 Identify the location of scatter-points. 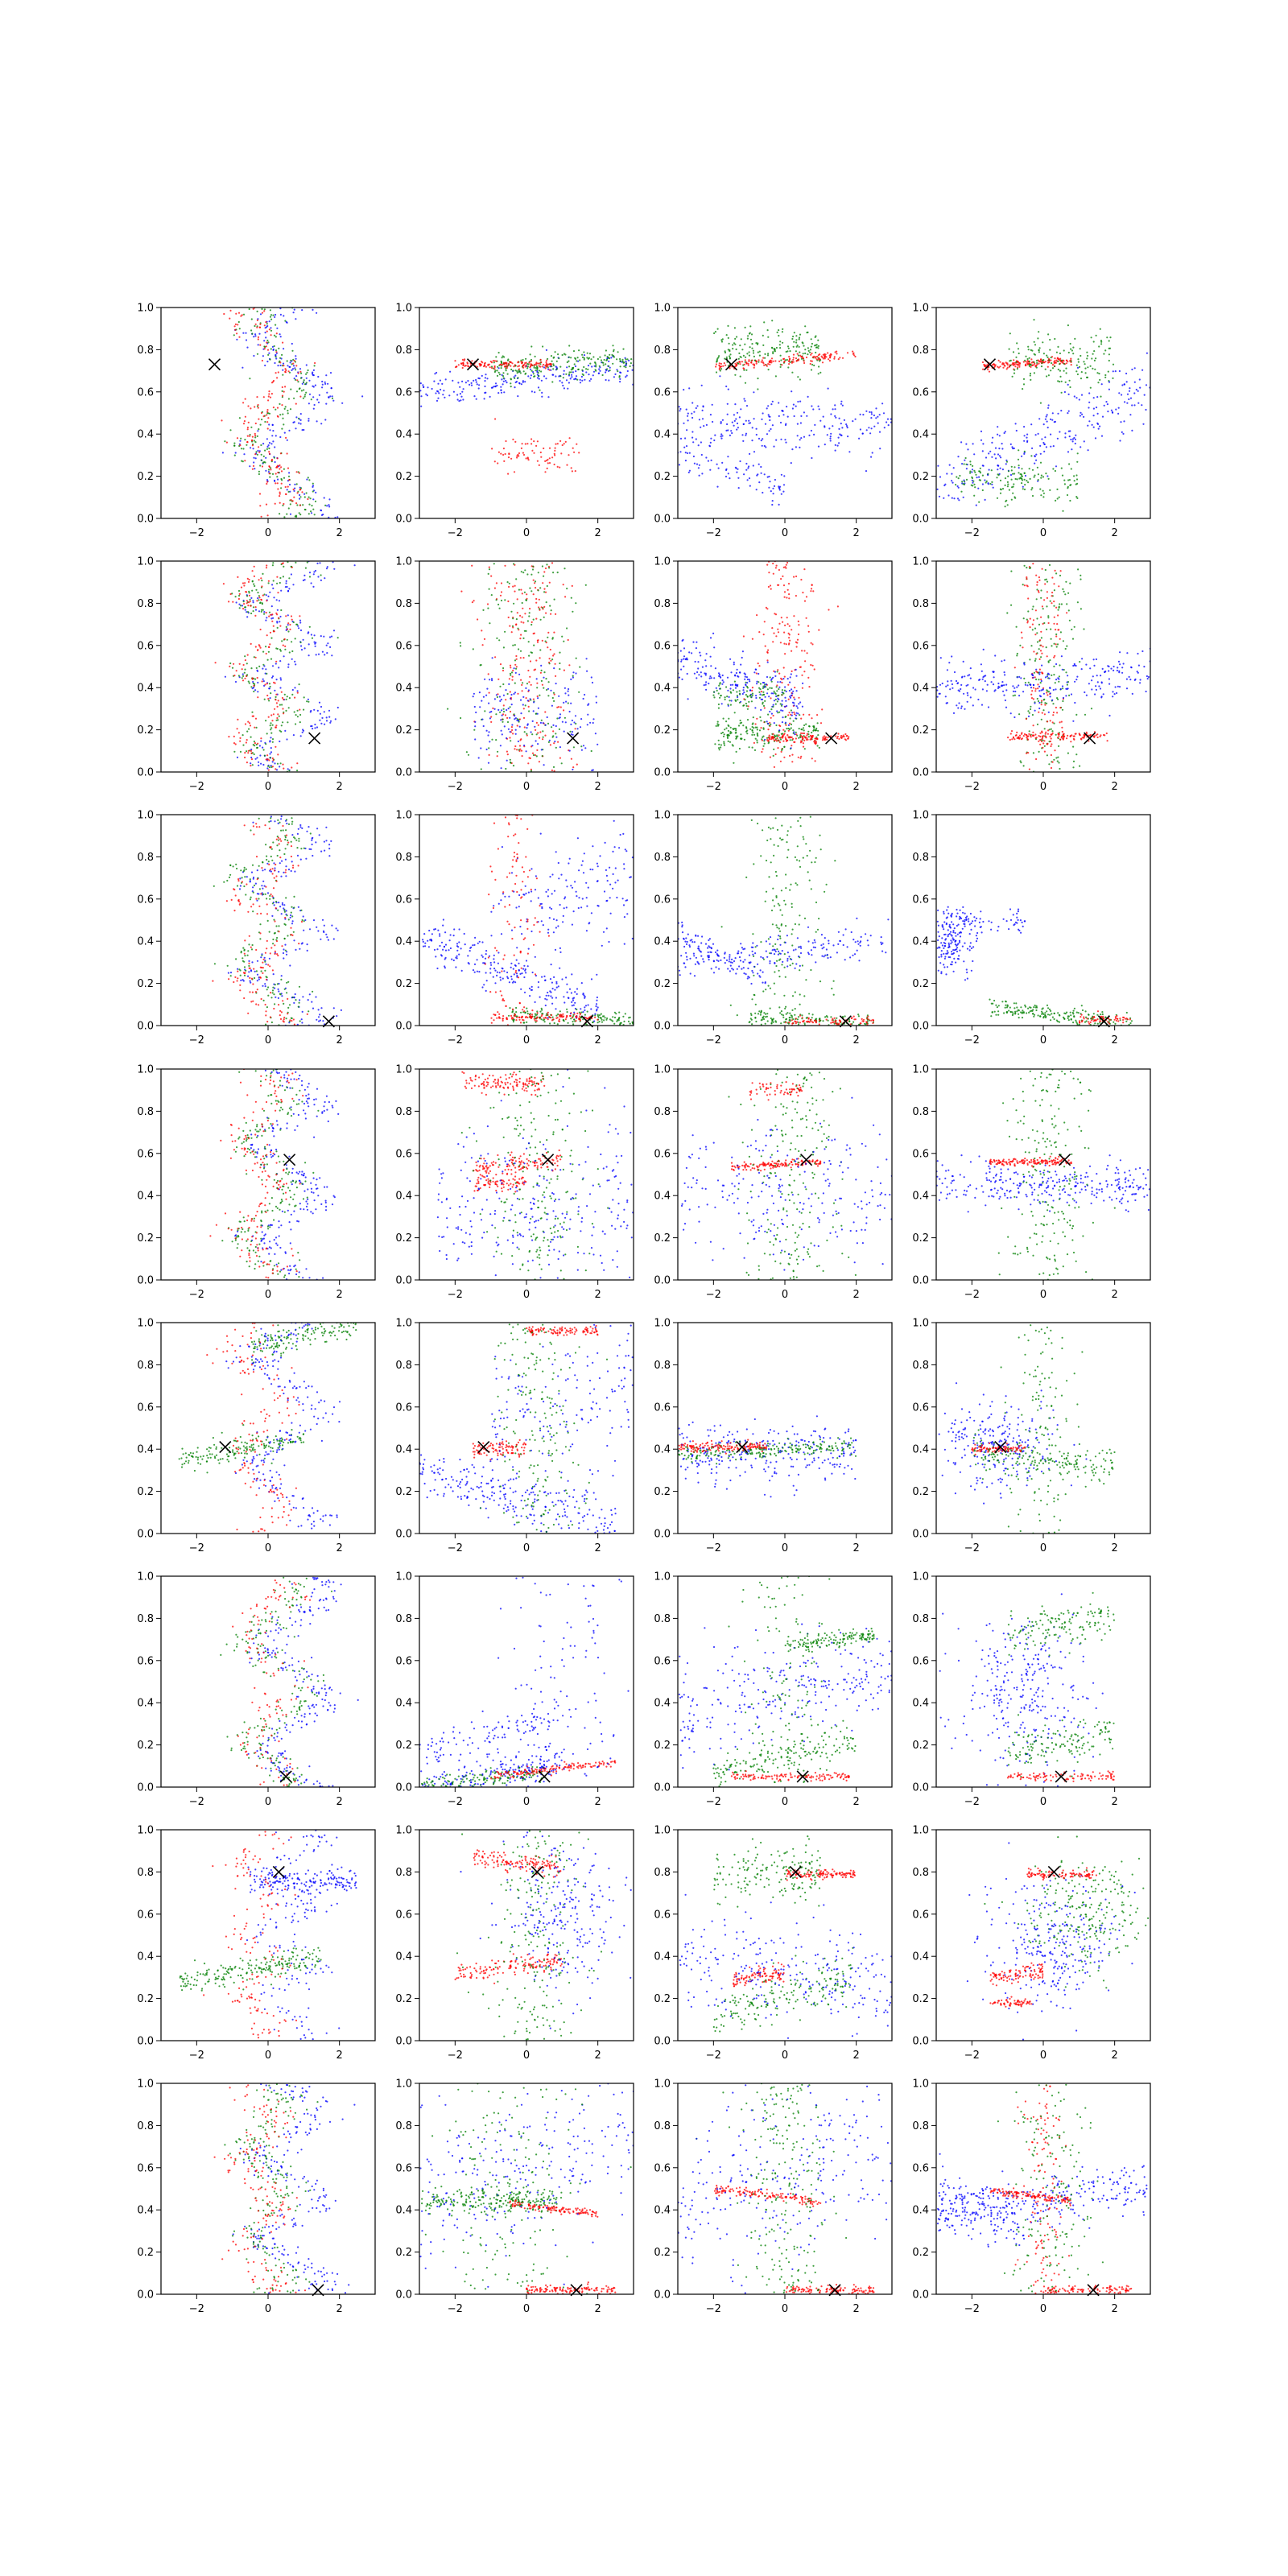
(285, 666).